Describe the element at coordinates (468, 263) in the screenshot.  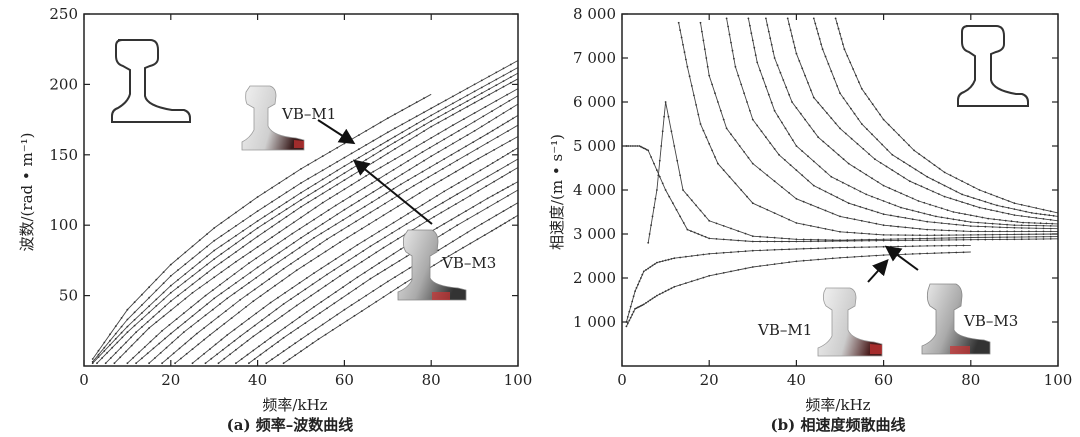
I see `panel-a-annotation-vb-m3: VB–M3` at that location.